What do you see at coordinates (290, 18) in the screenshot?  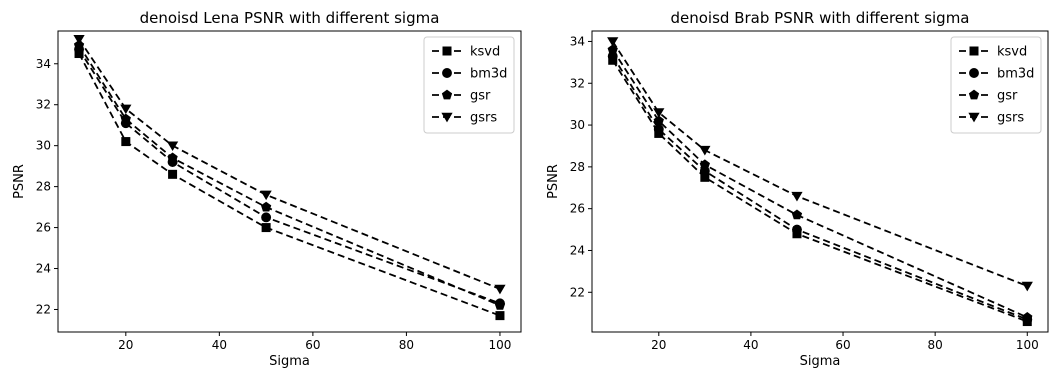 I see `chart-title: denoisd Lena PSNR with different sigma` at bounding box center [290, 18].